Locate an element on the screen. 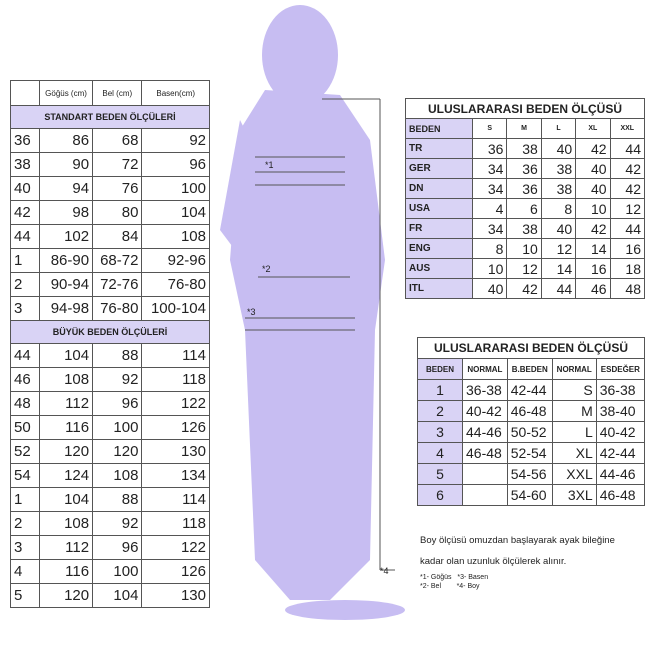 This screenshot has width=655, height=650. table-row: BEDEN NORMAL B.BEDEN NORMAL ESDEĞER is located at coordinates (531, 369).